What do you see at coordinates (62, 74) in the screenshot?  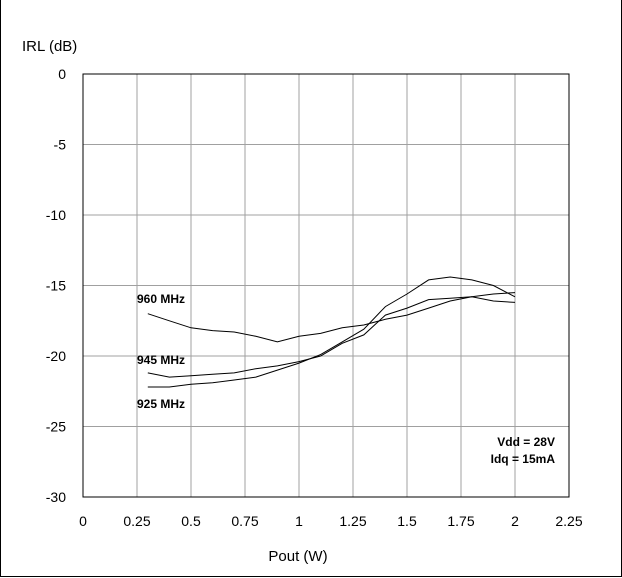 I see `y-tick-label: 0` at bounding box center [62, 74].